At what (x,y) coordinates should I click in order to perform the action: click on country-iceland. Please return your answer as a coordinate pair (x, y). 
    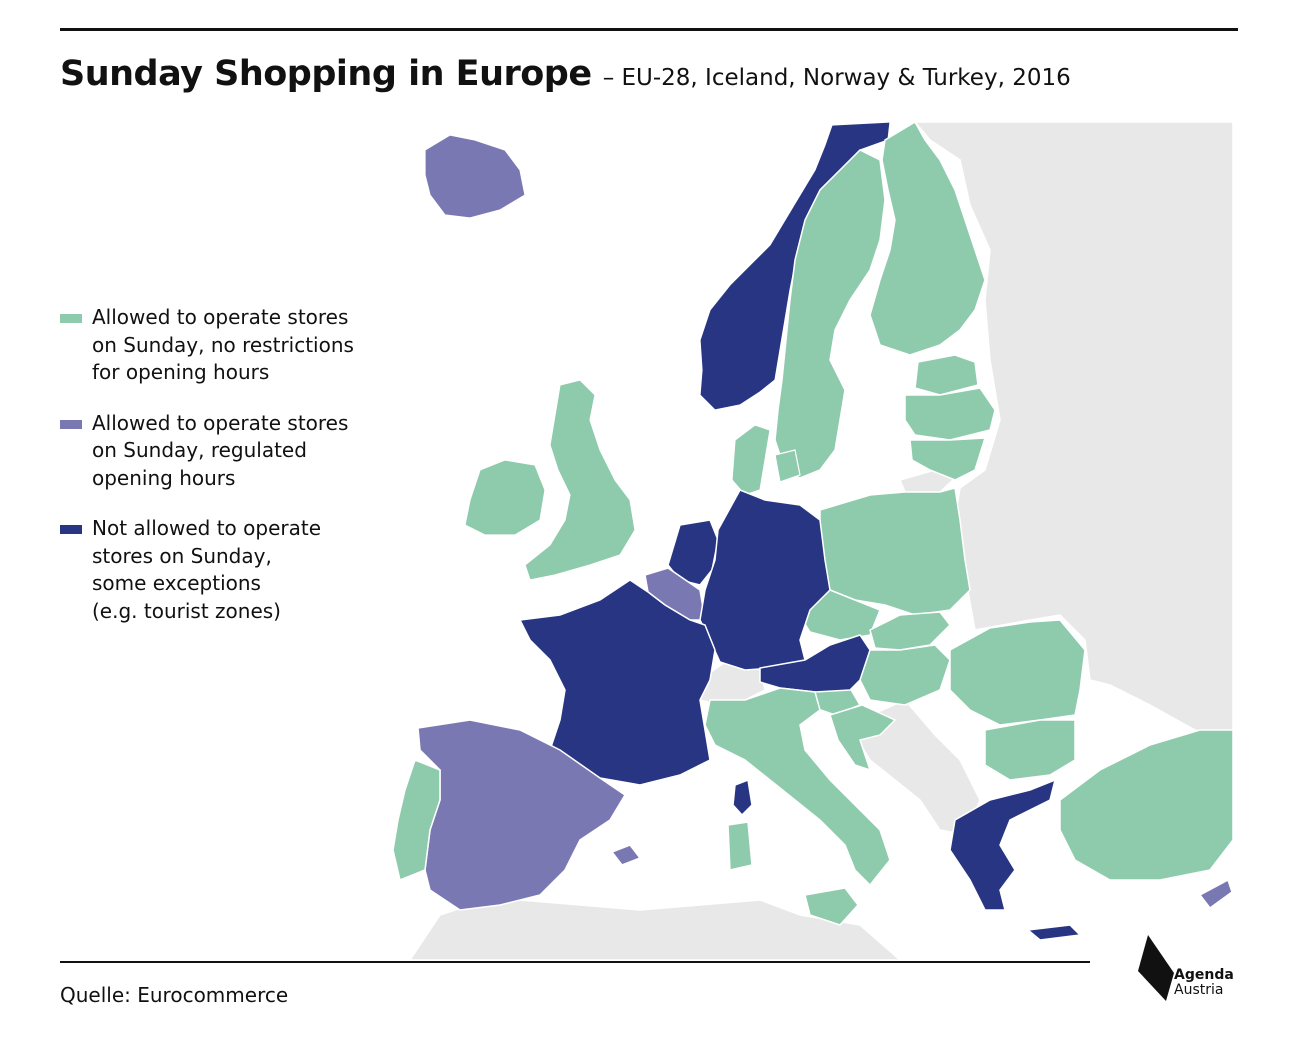
    Looking at the image, I should click on (475, 176).